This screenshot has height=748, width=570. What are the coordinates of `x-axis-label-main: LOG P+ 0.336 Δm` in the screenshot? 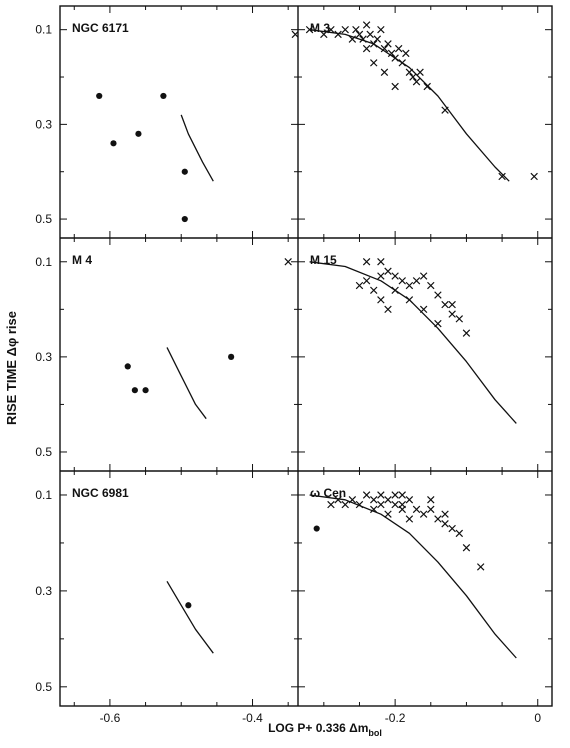 It's located at (318, 728).